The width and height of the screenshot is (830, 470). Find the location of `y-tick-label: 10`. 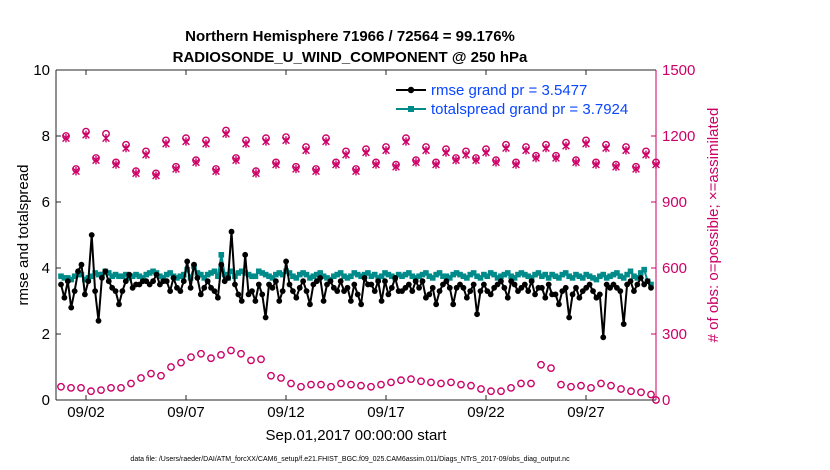

y-tick-label: 10 is located at coordinates (41, 70).